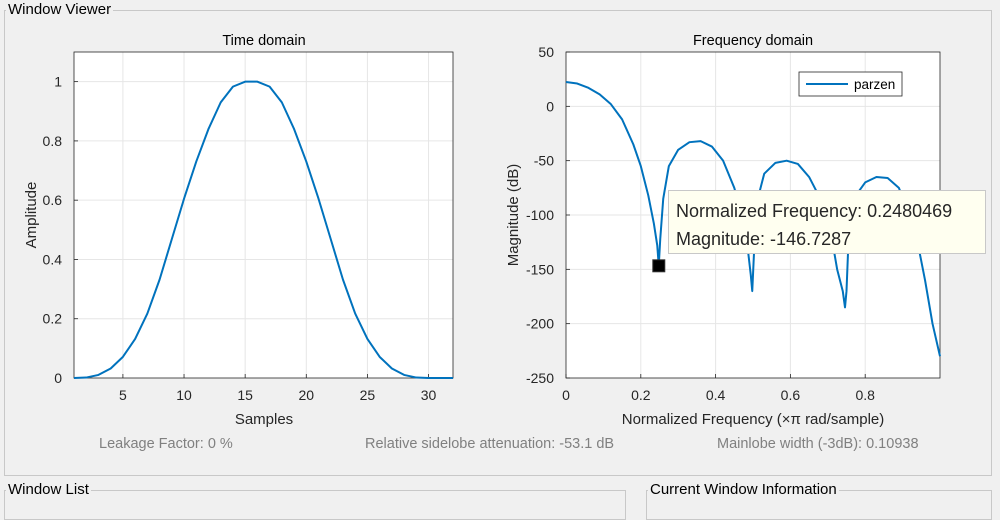  I want to click on y-tick-label: -200, so click(540, 324).